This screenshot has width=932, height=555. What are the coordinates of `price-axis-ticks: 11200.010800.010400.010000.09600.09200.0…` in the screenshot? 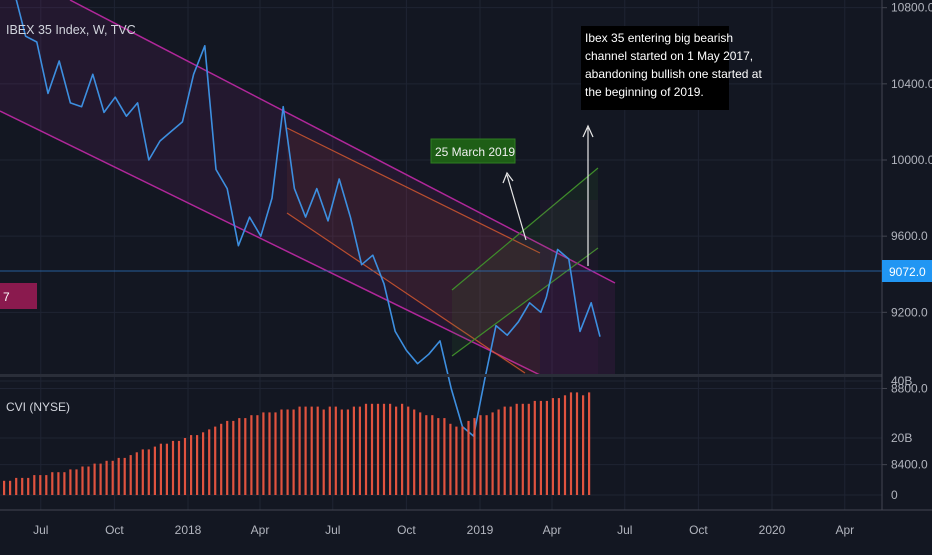 It's located at (907, 236).